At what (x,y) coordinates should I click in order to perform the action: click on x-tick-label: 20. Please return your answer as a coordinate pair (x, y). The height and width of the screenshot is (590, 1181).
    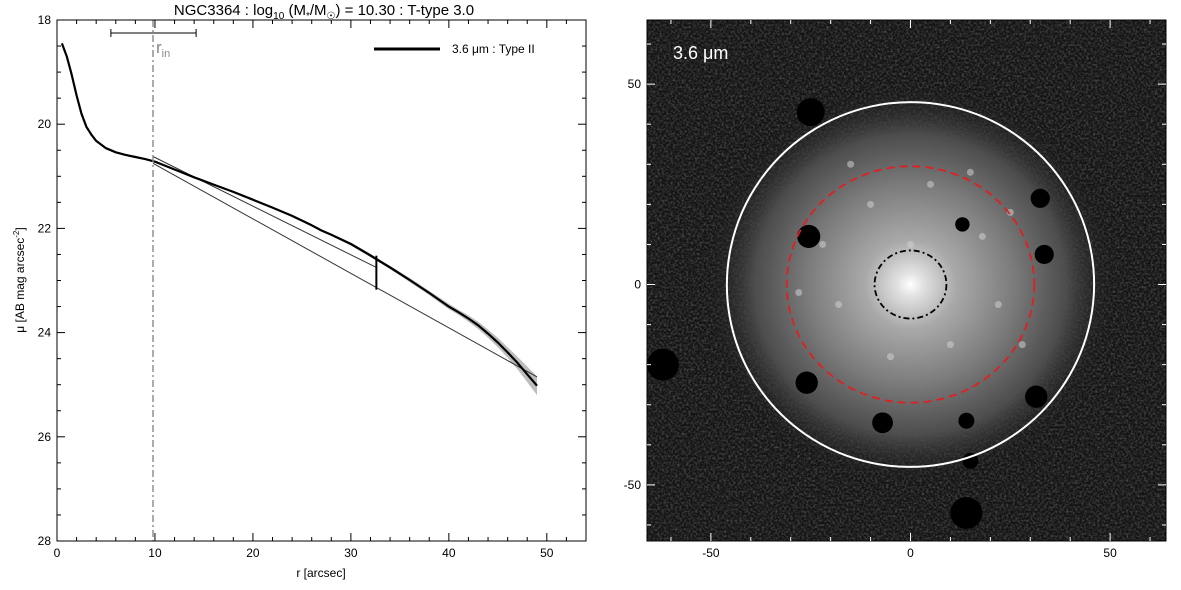
    Looking at the image, I should click on (253, 553).